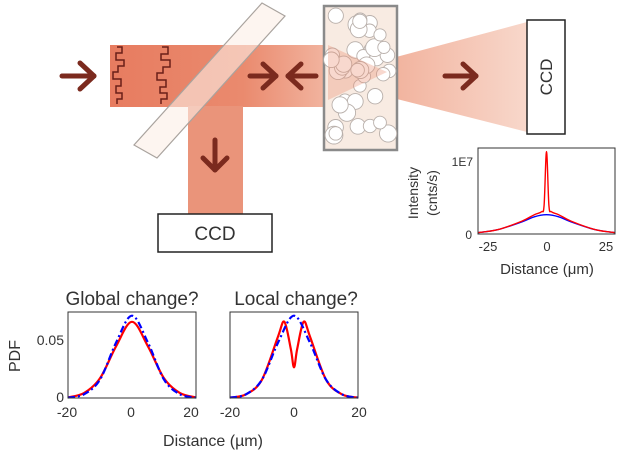 The width and height of the screenshot is (618, 464). I want to click on global-title: Global change?, so click(131, 299).